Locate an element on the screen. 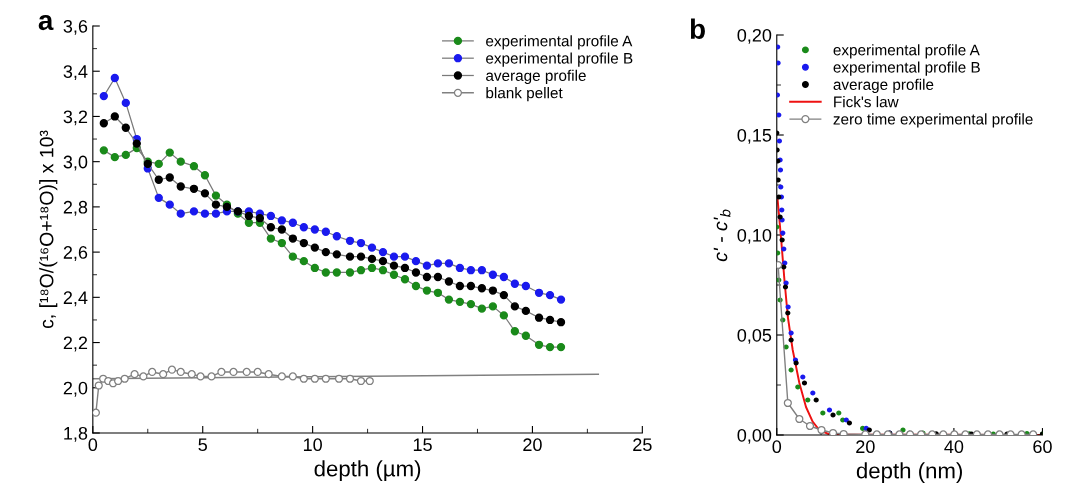  y-tick-label: 3,0 is located at coordinates (75, 163).